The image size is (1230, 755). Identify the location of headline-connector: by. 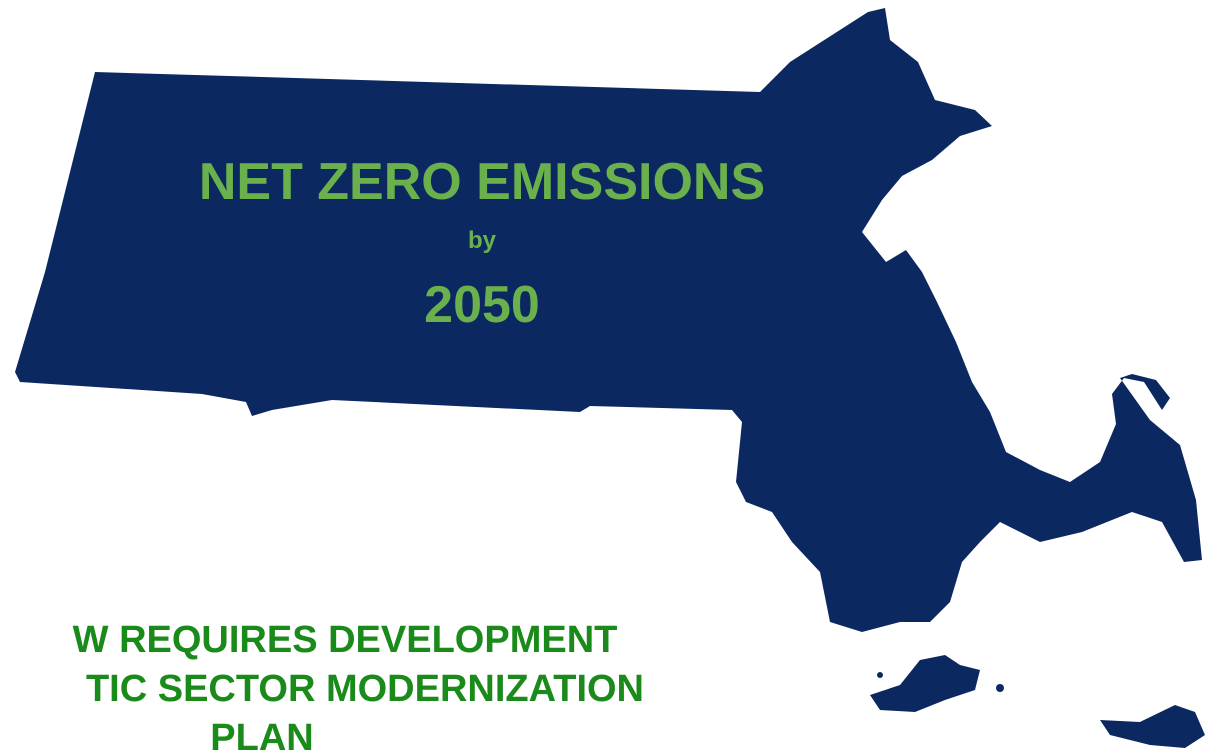
(482, 240).